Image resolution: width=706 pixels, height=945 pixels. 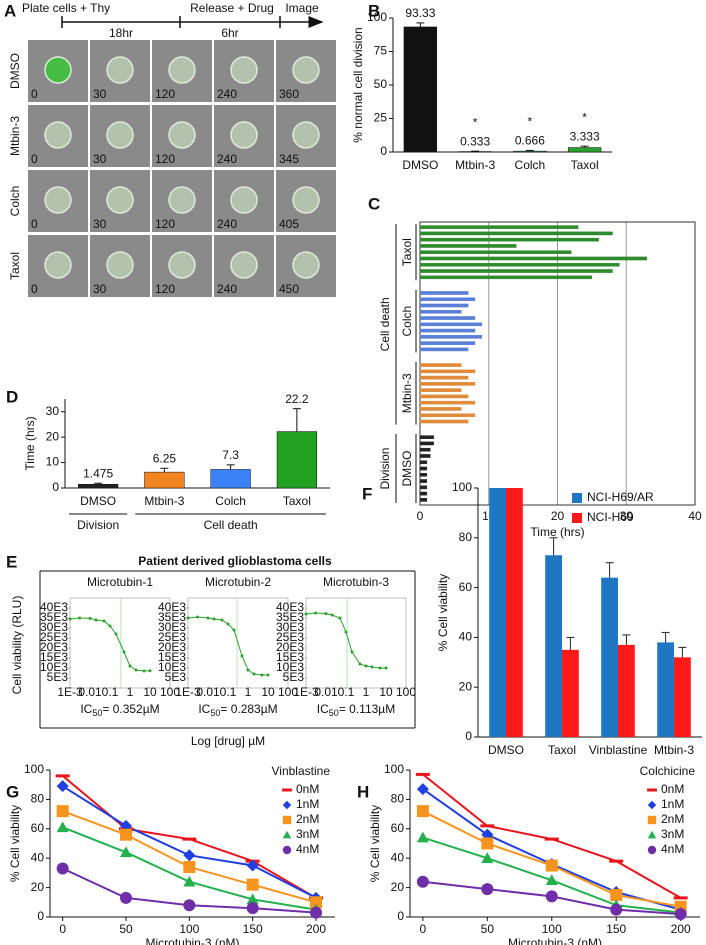 What do you see at coordinates (238, 582) in the screenshot?
I see `subplot-title: Microtubin-2` at bounding box center [238, 582].